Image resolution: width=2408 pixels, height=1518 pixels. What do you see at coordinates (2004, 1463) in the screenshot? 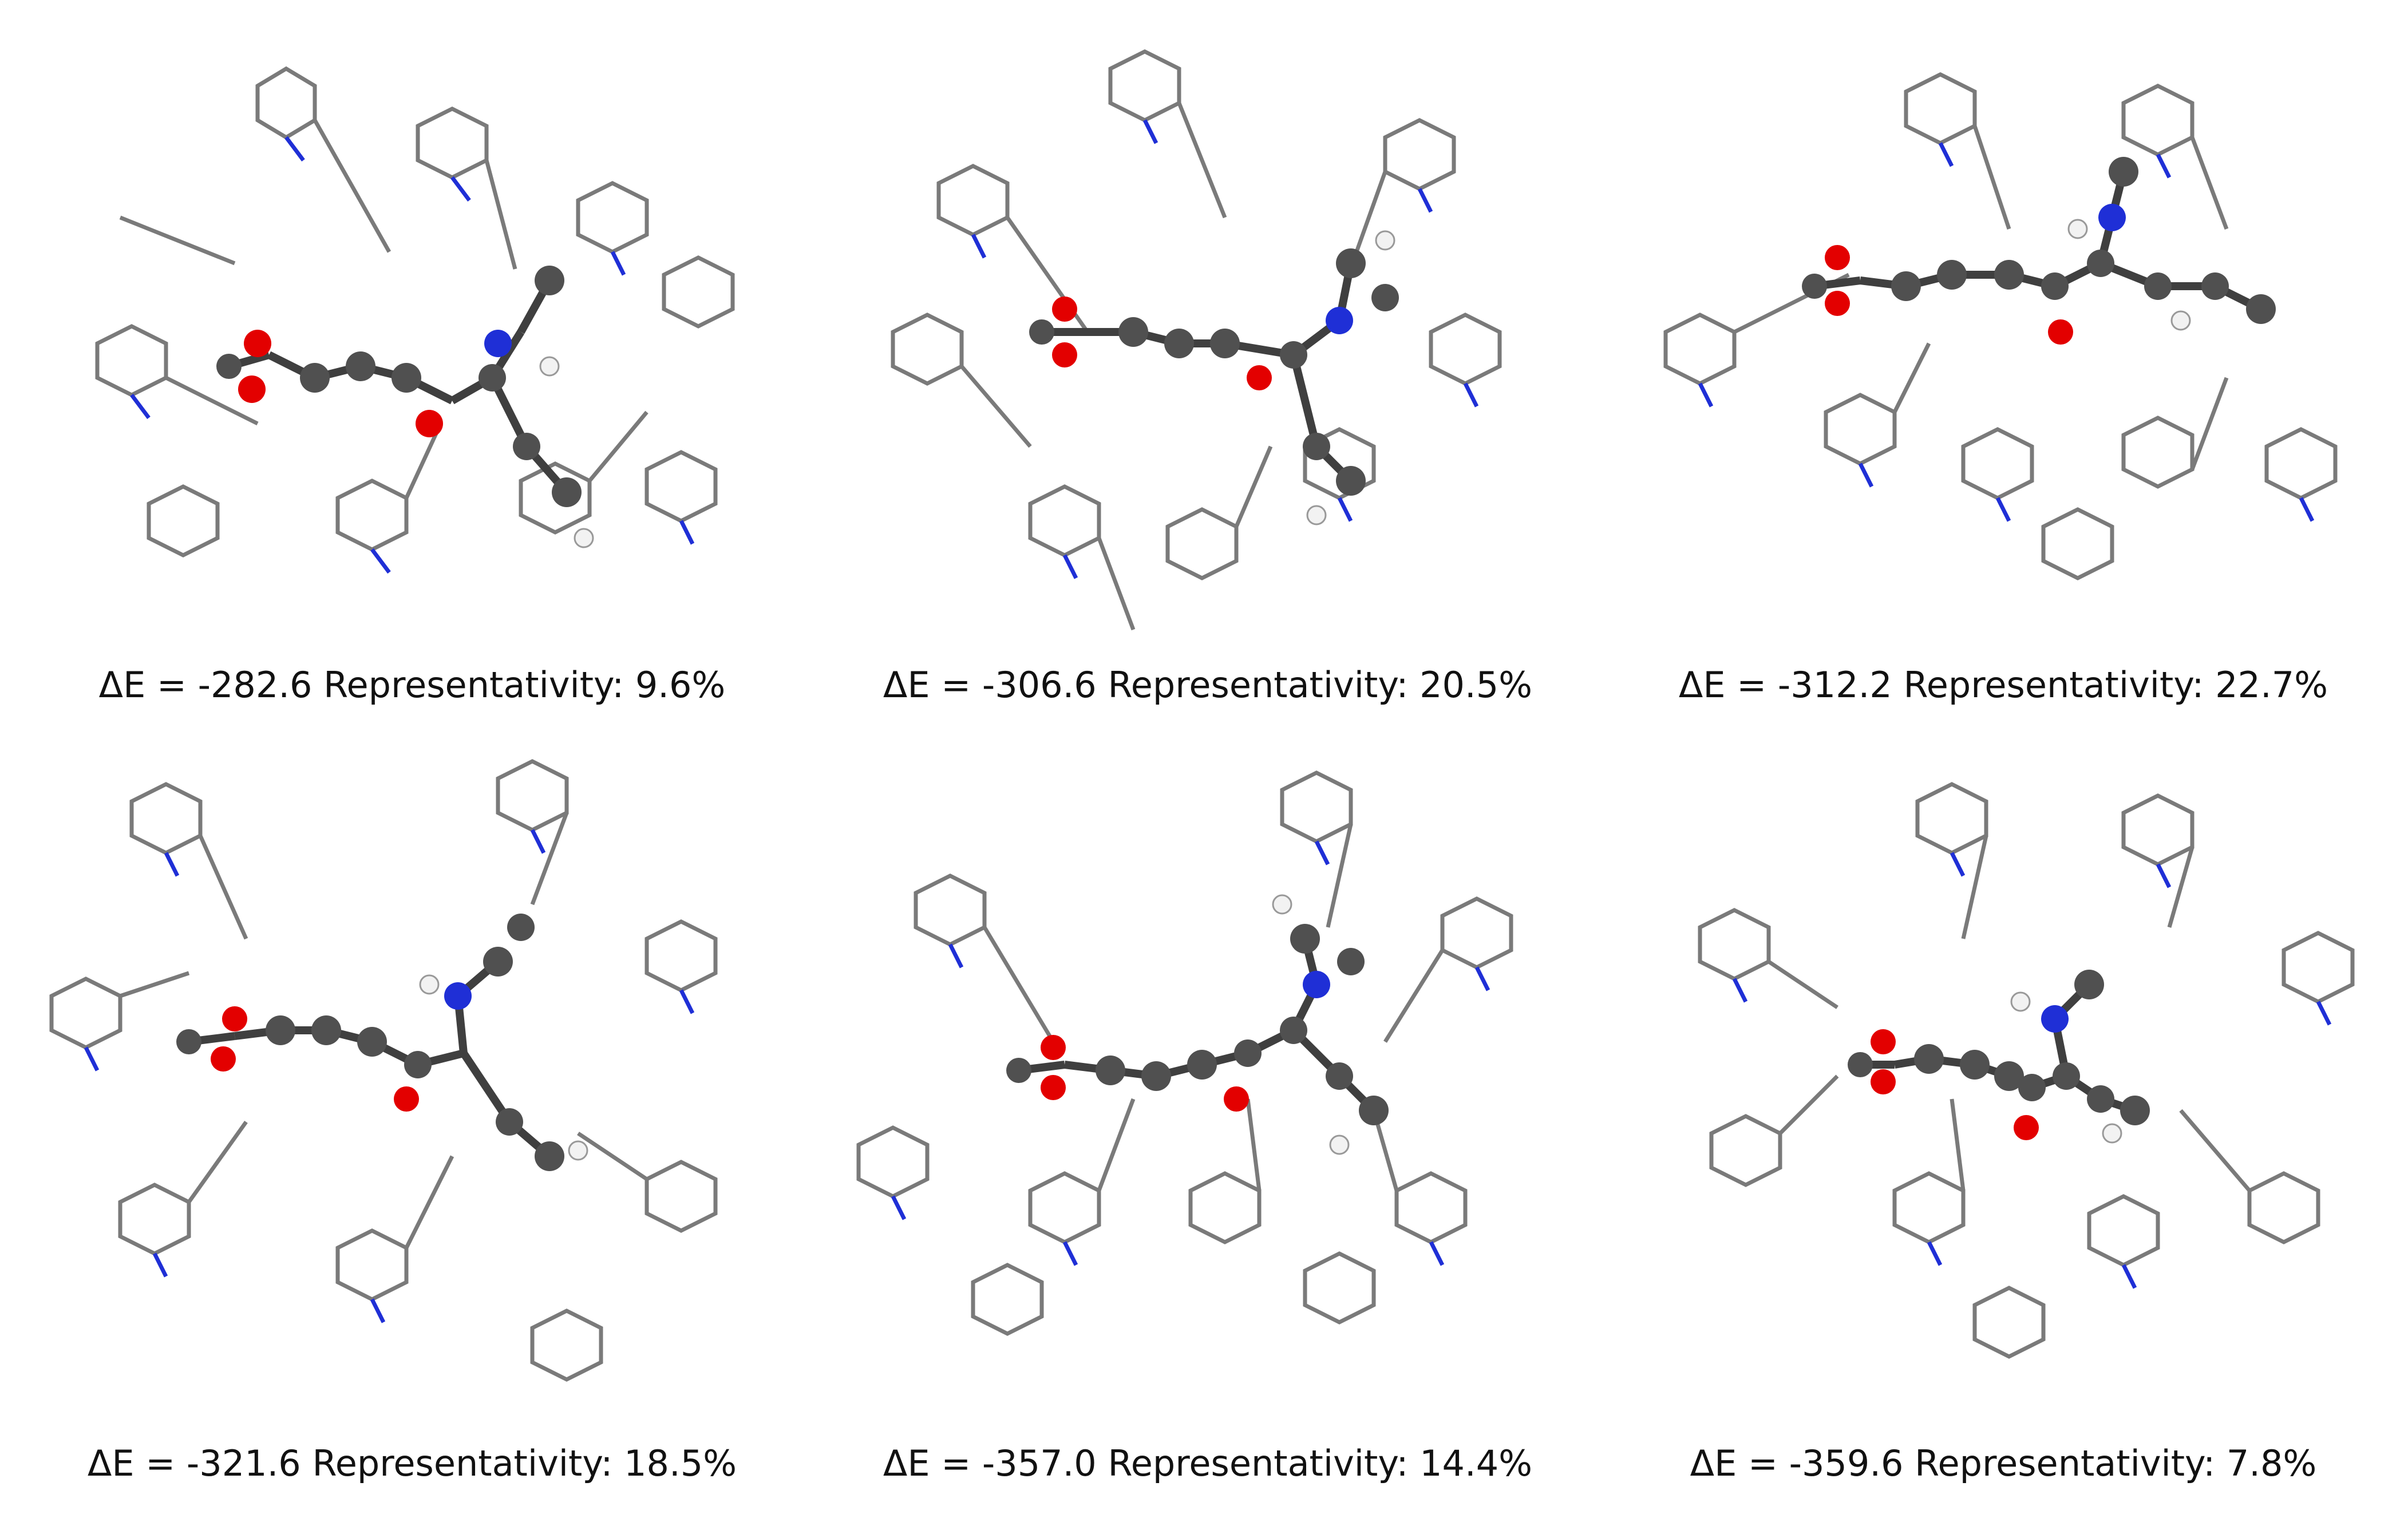
I see `conformer-caption: ΔE = -359.6 Representativity: 7.8%` at bounding box center [2004, 1463].